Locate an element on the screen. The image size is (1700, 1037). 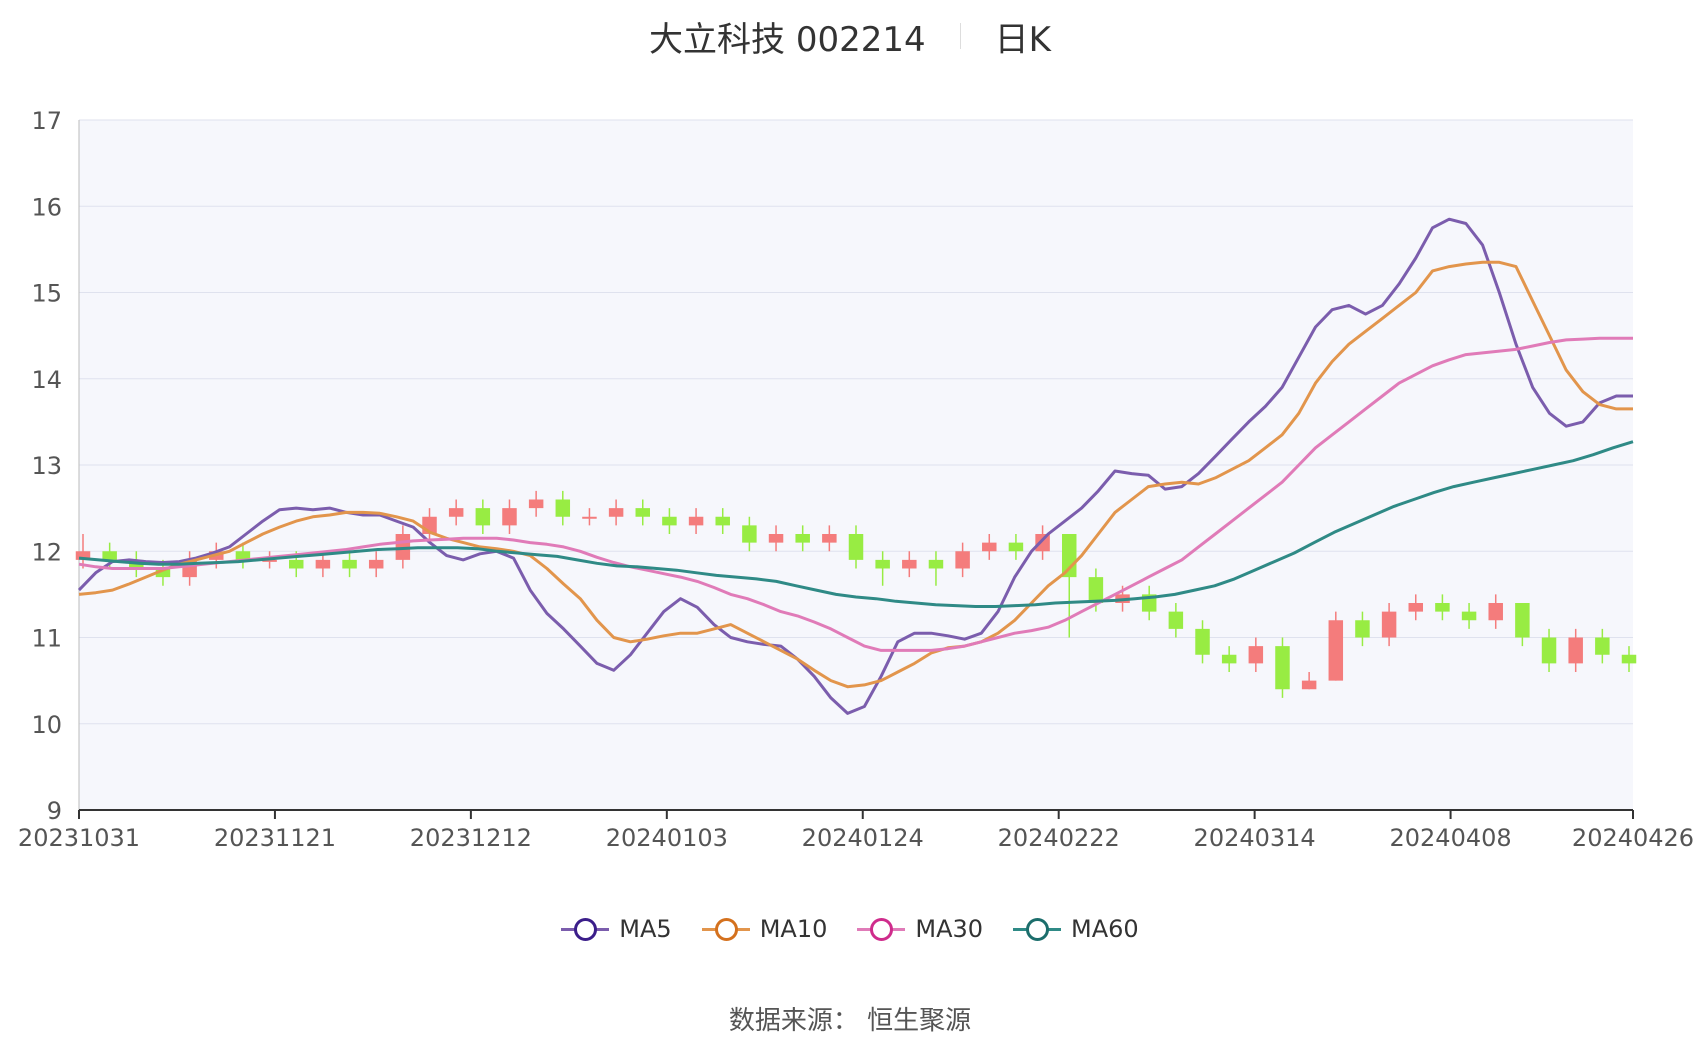
legend: MA5 MA10 MA30 MA60 is located at coordinates (850, 929).